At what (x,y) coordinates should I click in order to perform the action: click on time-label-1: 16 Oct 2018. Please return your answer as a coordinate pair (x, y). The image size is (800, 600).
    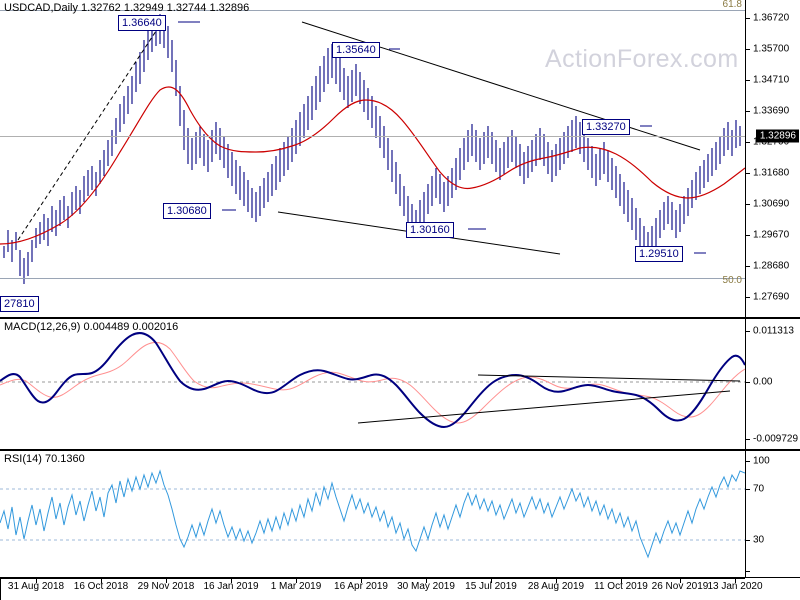
    Looking at the image, I should click on (101, 586).